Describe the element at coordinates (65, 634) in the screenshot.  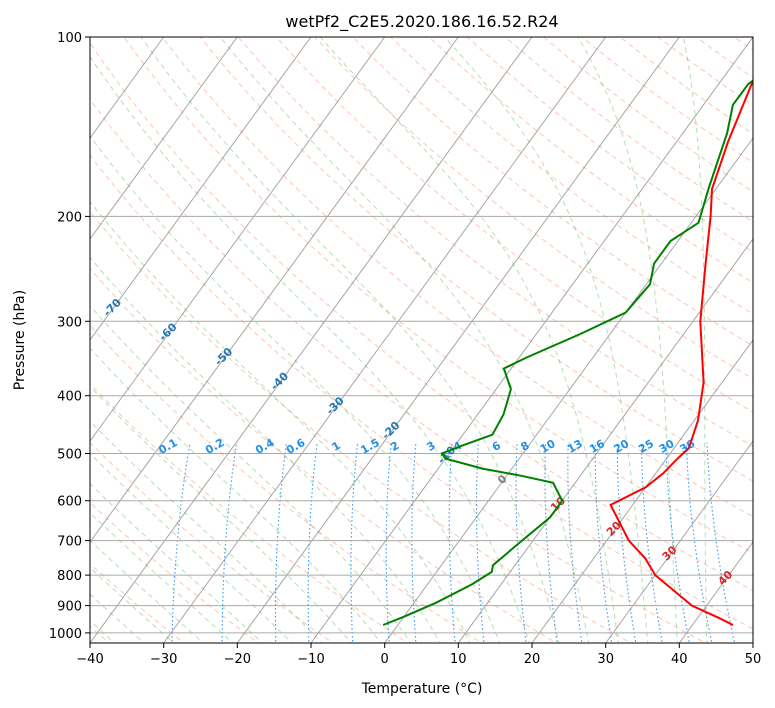
I see `y-tick-label: 1000` at that location.